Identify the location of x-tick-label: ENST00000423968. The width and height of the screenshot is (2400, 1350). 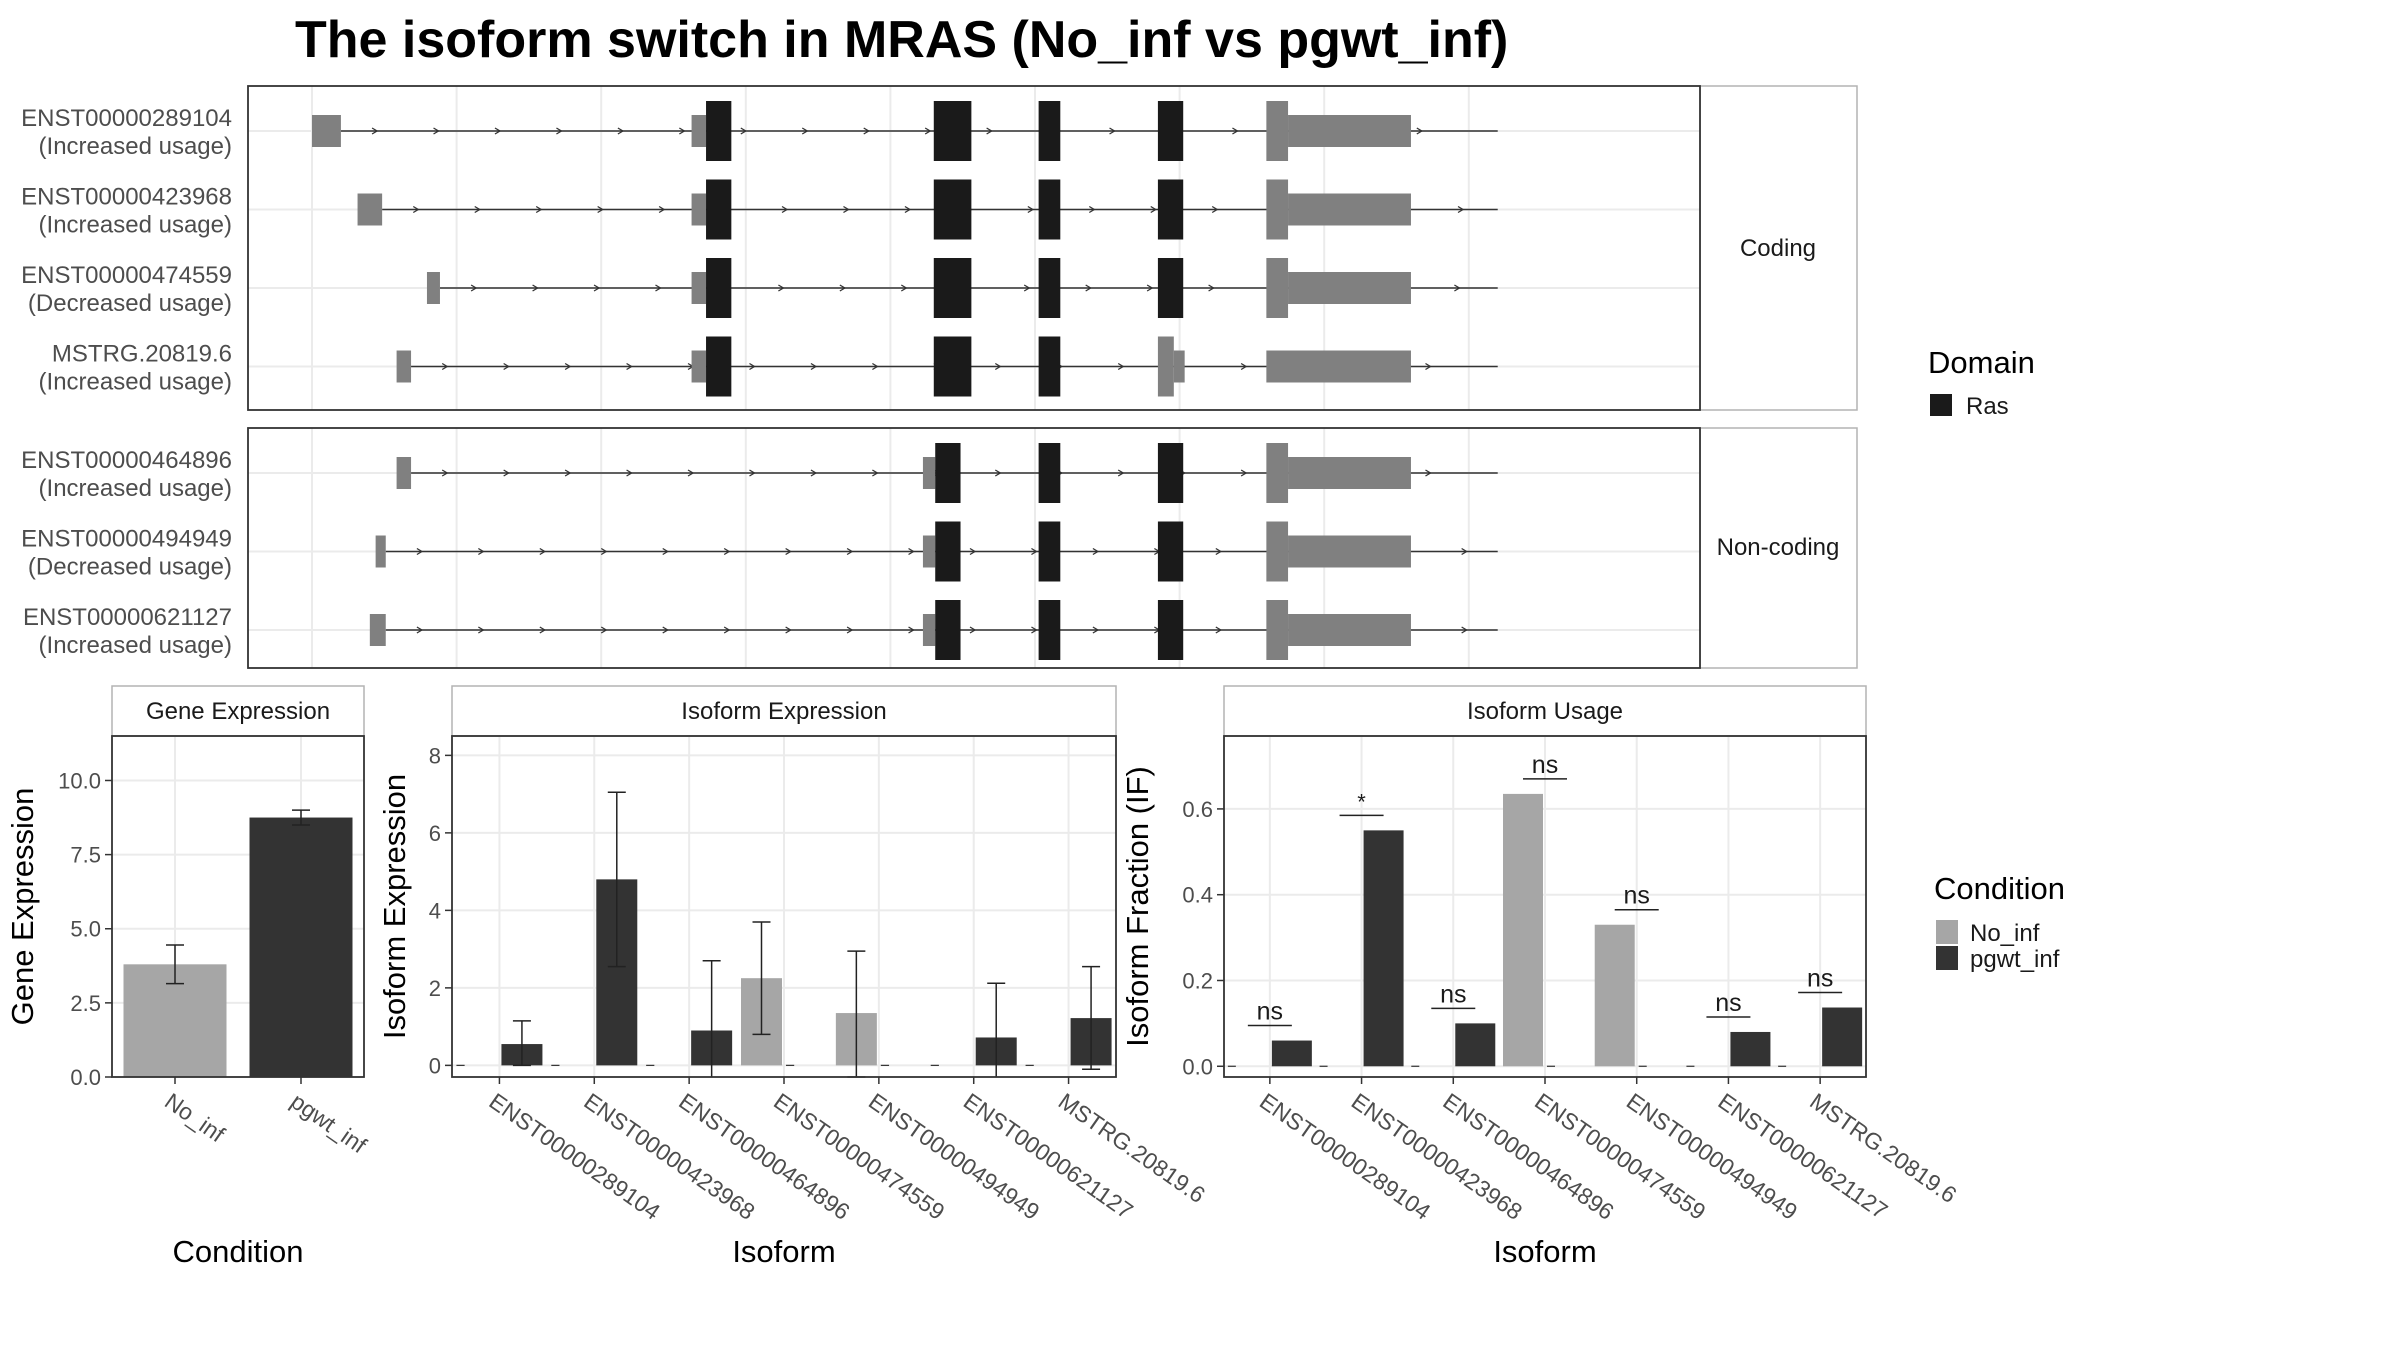
(1437, 1156).